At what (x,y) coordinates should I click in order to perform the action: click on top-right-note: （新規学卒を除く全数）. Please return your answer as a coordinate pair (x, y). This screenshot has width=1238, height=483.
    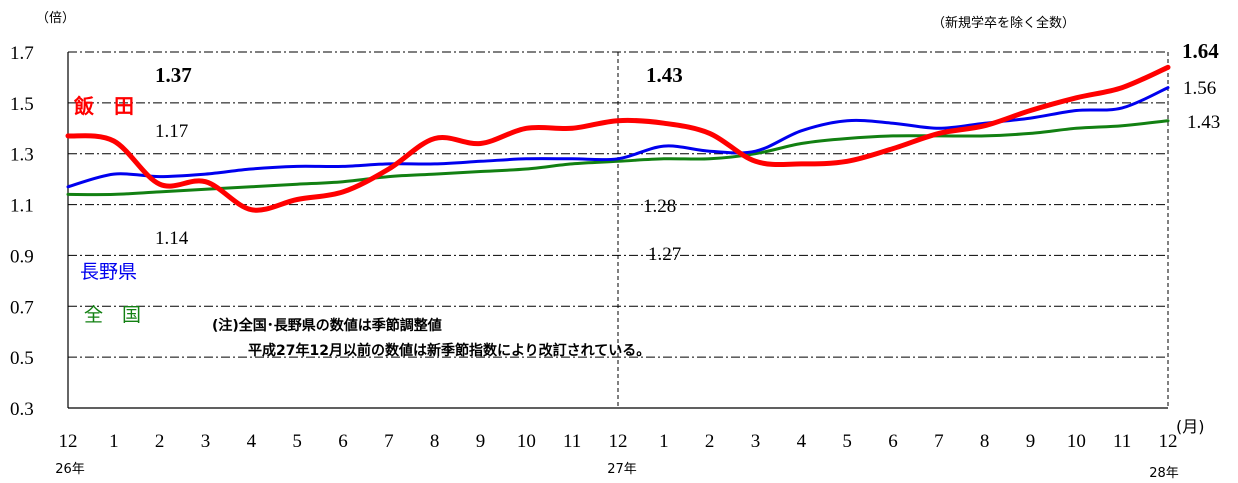
    Looking at the image, I should click on (1003, 23).